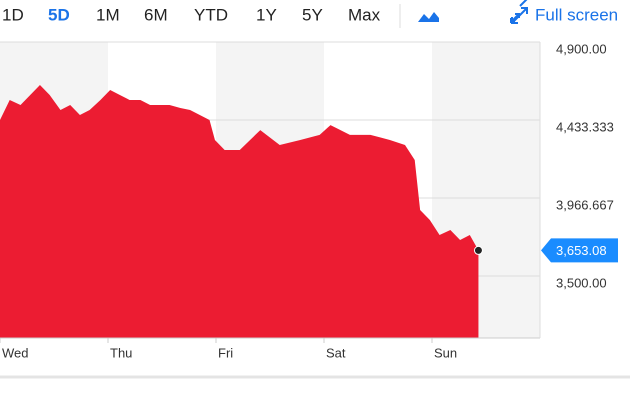  I want to click on y-tick-label: 4,433.333, so click(585, 126).